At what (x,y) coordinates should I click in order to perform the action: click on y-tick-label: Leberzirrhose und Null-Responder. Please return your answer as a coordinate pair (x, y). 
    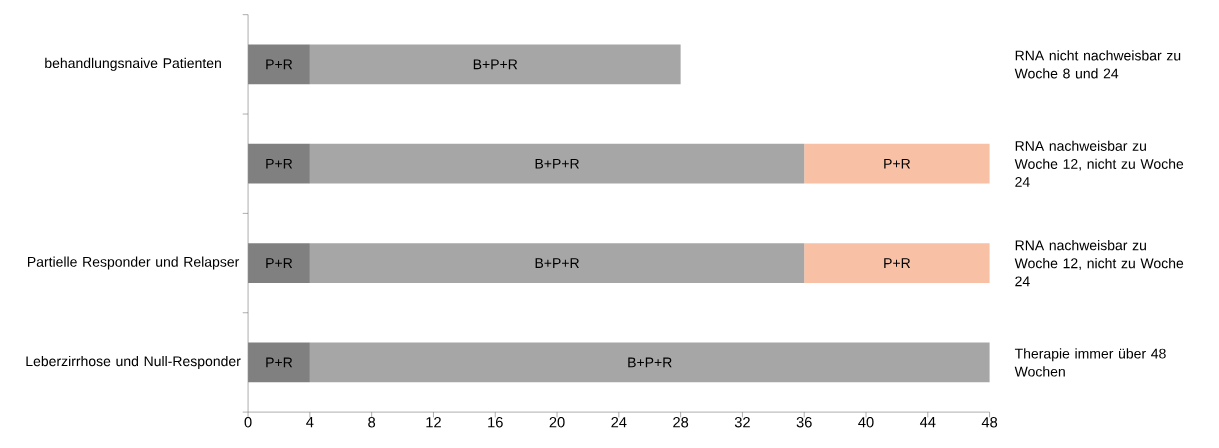
    Looking at the image, I should click on (133, 362).